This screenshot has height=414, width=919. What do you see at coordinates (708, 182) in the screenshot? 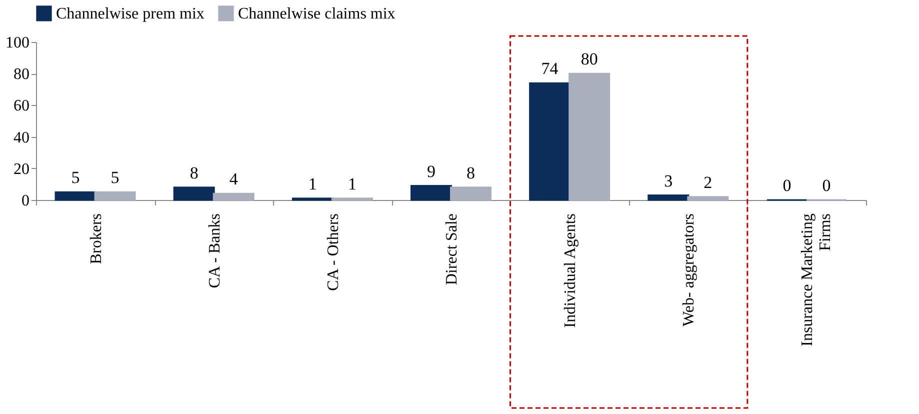
I see `data-label: 2` at bounding box center [708, 182].